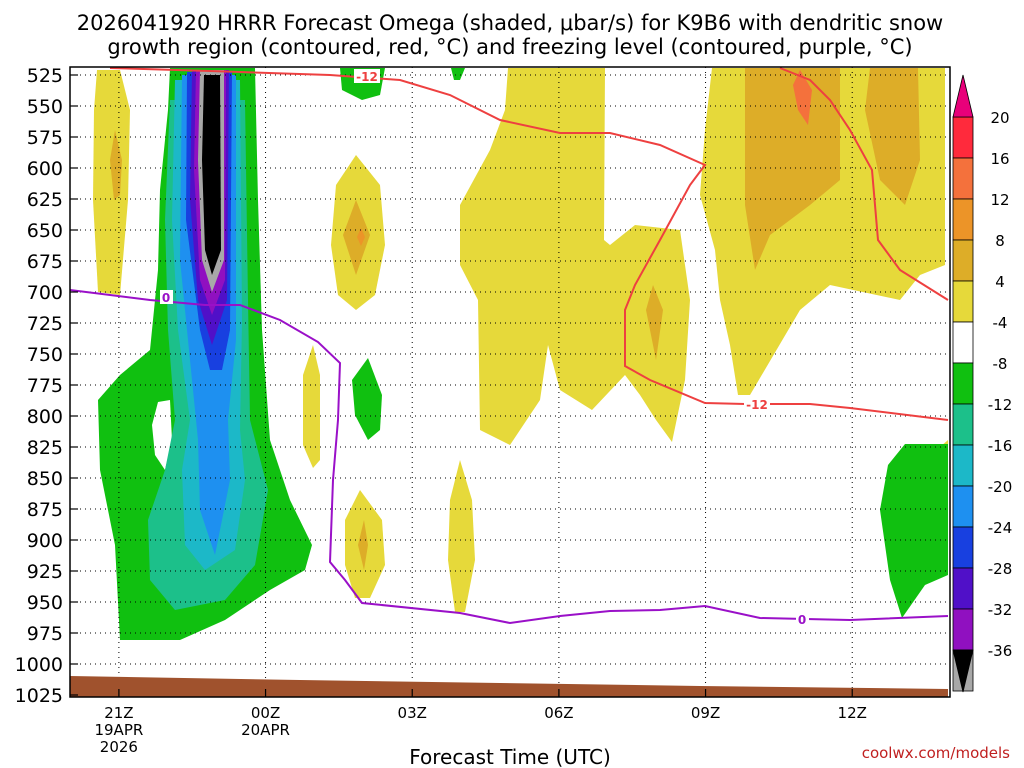 This screenshot has width=1024, height=768. I want to click on y-tick-label: 550, so click(45, 107).